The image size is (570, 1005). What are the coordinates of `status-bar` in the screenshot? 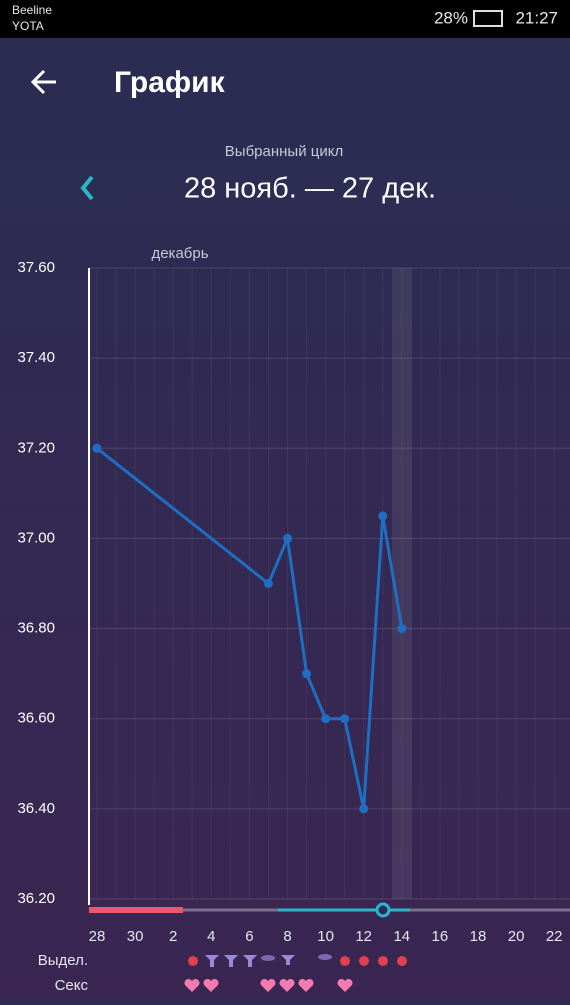 It's located at (285, 19).